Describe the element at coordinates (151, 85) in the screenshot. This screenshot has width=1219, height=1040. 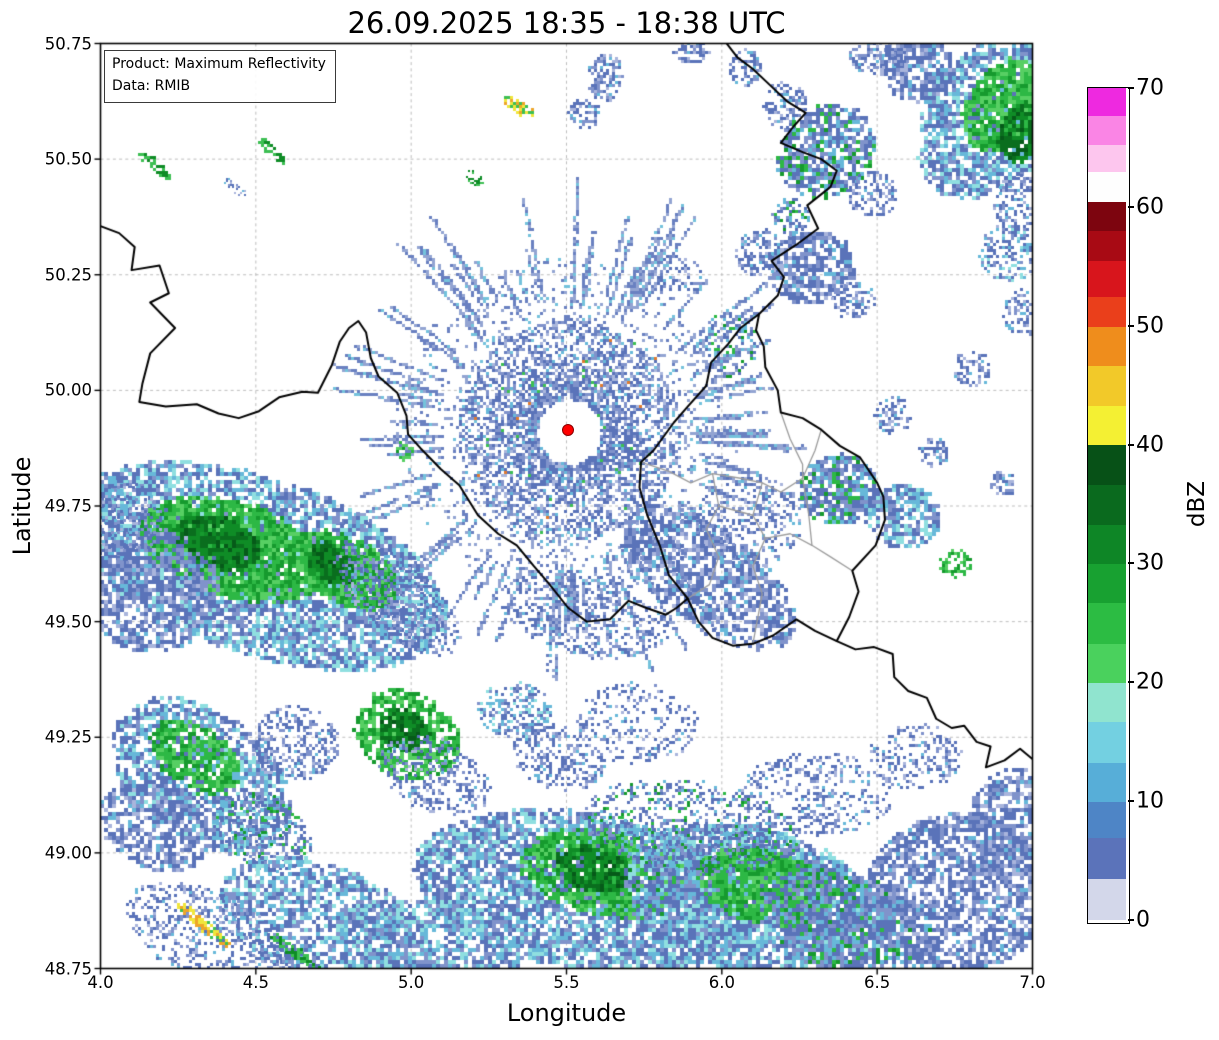
I see `data-source-line: Data: RMIB` at that location.